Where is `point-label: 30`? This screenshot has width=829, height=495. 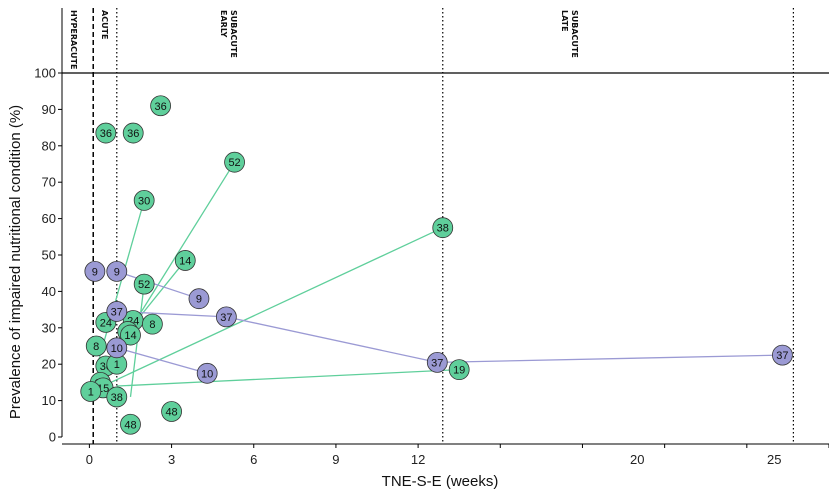 point-label: 30 is located at coordinates (144, 201).